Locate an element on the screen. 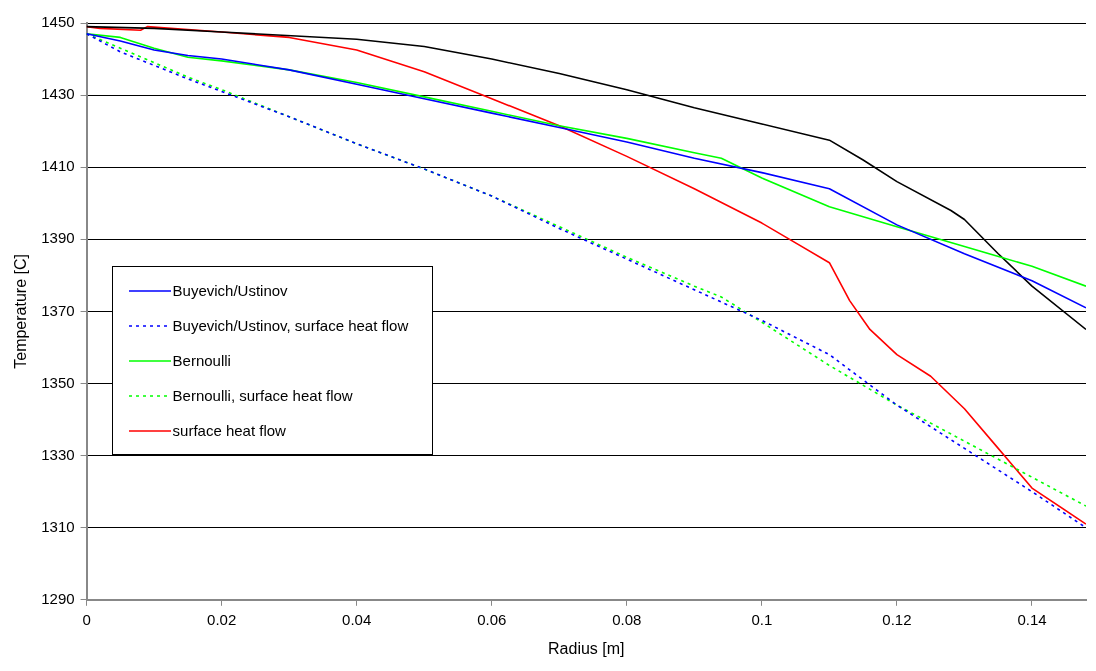 The image size is (1096, 671). legend-label: Bernoulli is located at coordinates (201, 360).